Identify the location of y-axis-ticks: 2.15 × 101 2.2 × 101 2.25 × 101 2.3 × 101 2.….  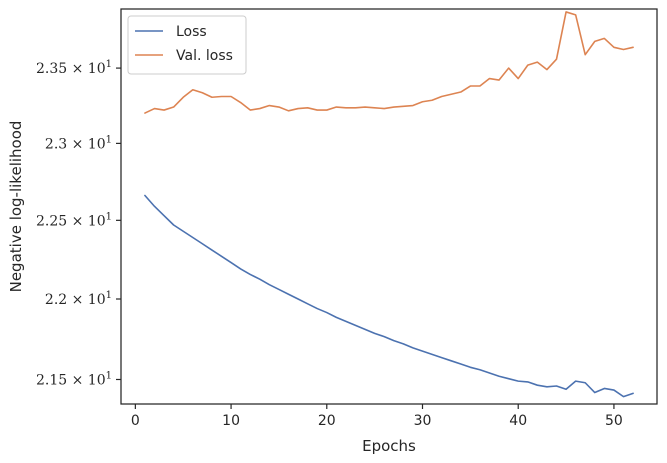
(78, 223).